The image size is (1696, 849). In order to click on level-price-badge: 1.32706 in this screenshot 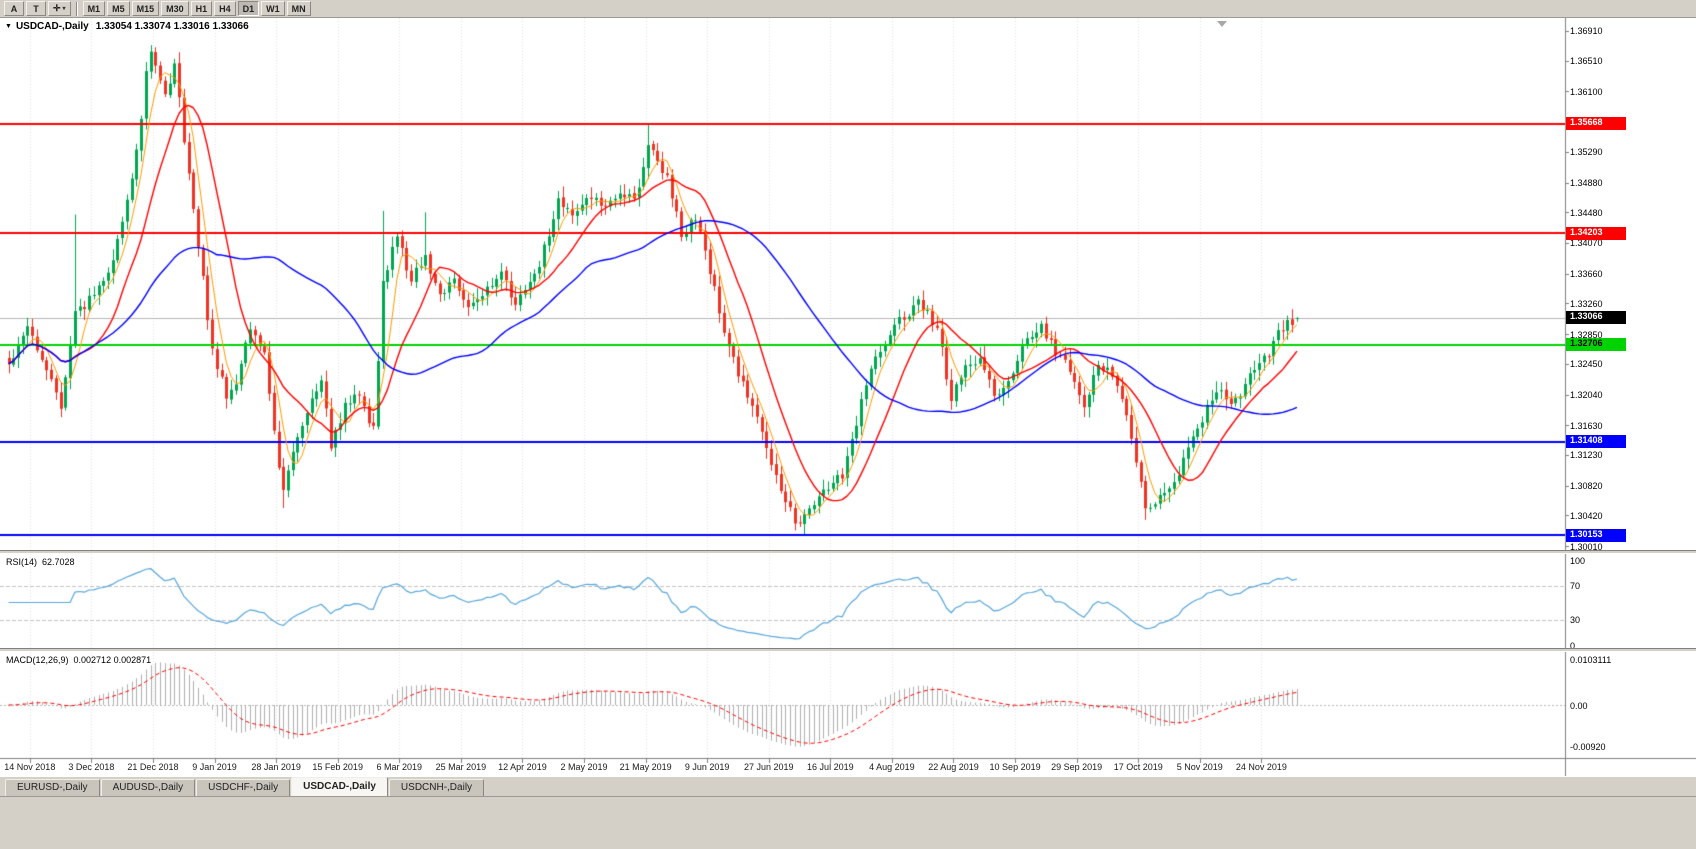, I will do `click(1596, 345)`.